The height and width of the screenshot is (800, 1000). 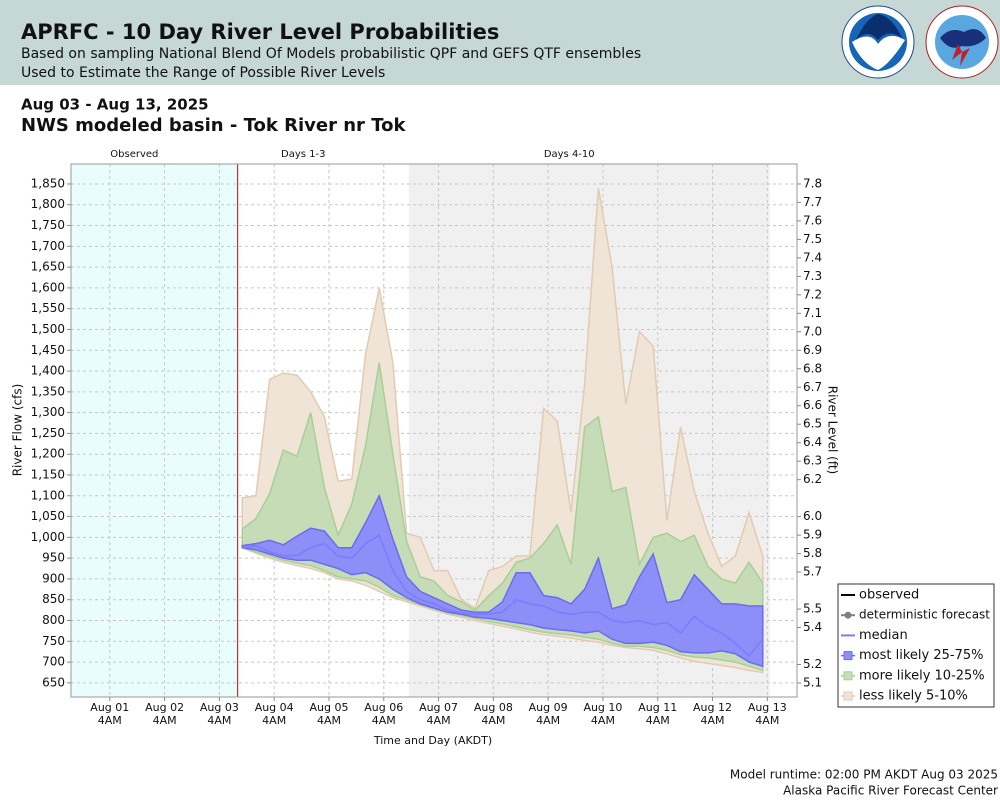 I want to click on x-tick-label: Aug 05 4AM, so click(x=329, y=714).